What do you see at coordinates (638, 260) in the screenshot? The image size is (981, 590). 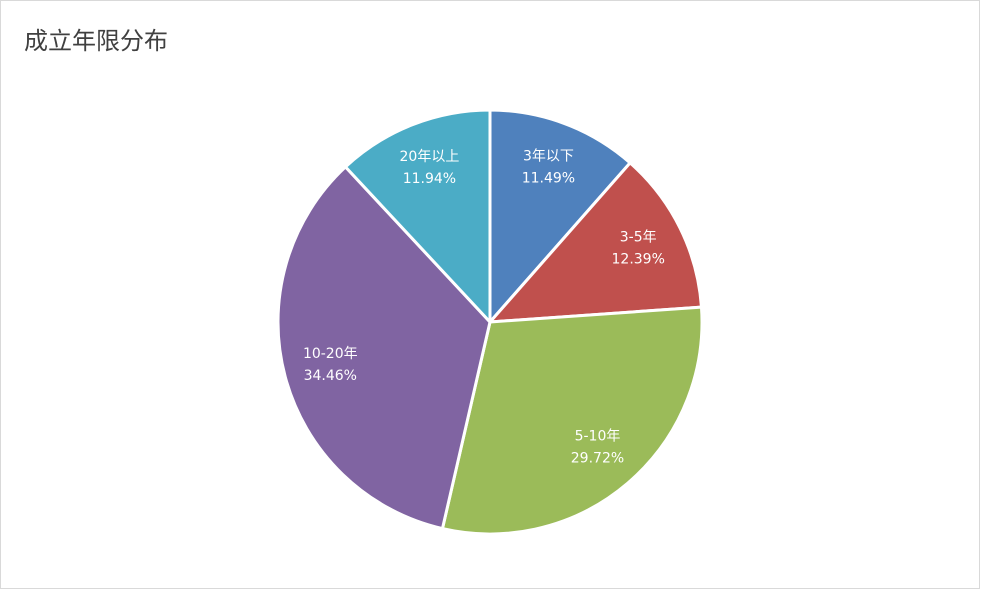 I see `slice-value-label: 12.39%` at bounding box center [638, 260].